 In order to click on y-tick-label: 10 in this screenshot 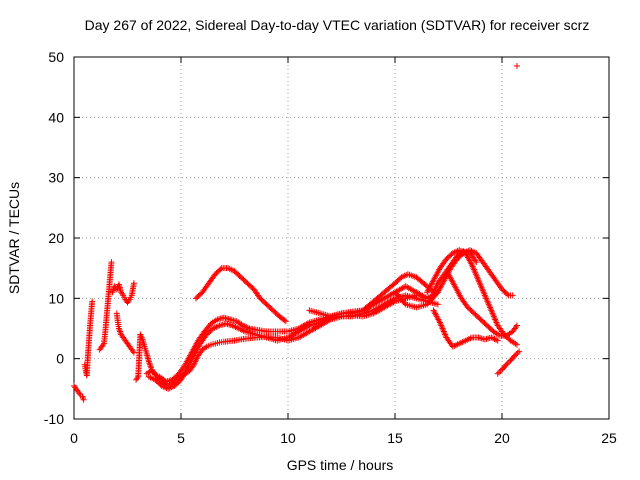, I will do `click(56, 298)`.